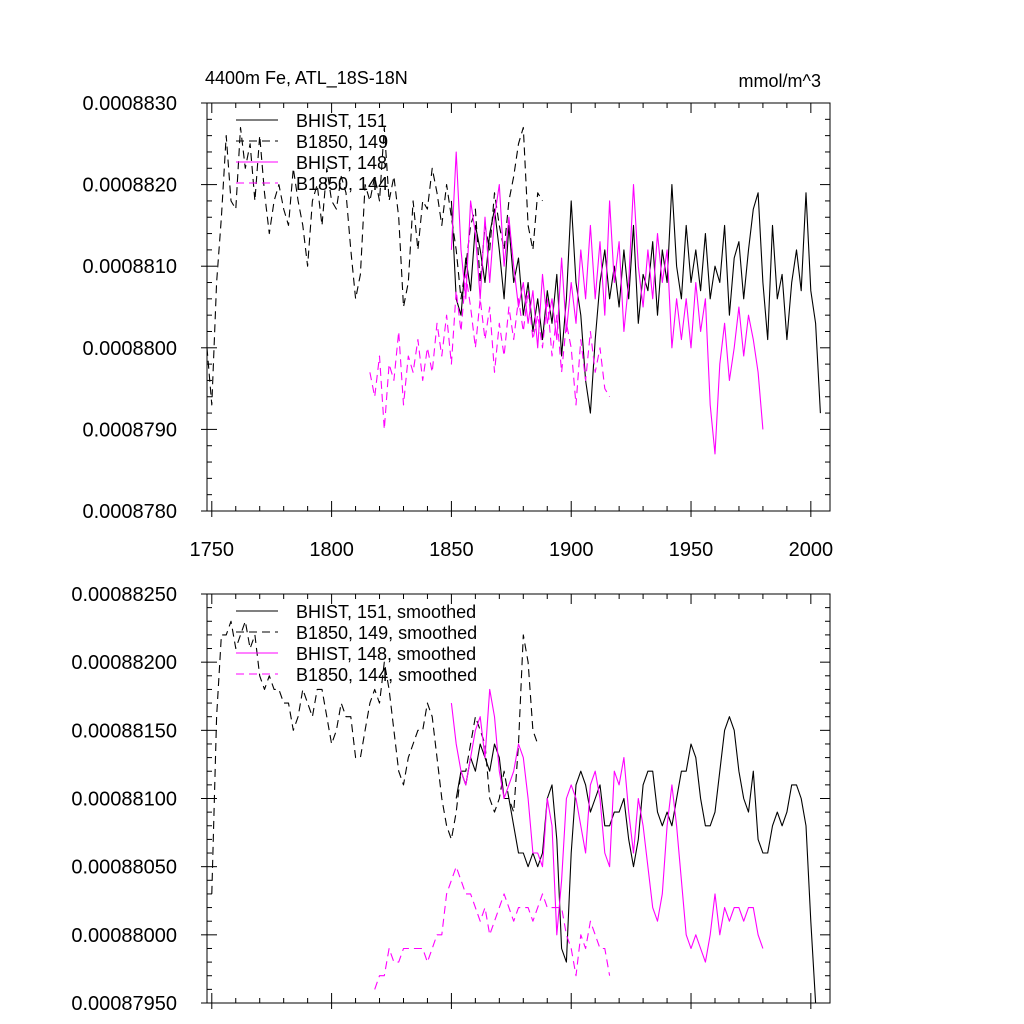  I want to click on y-tick-label: 0.0008830, so click(129, 104).